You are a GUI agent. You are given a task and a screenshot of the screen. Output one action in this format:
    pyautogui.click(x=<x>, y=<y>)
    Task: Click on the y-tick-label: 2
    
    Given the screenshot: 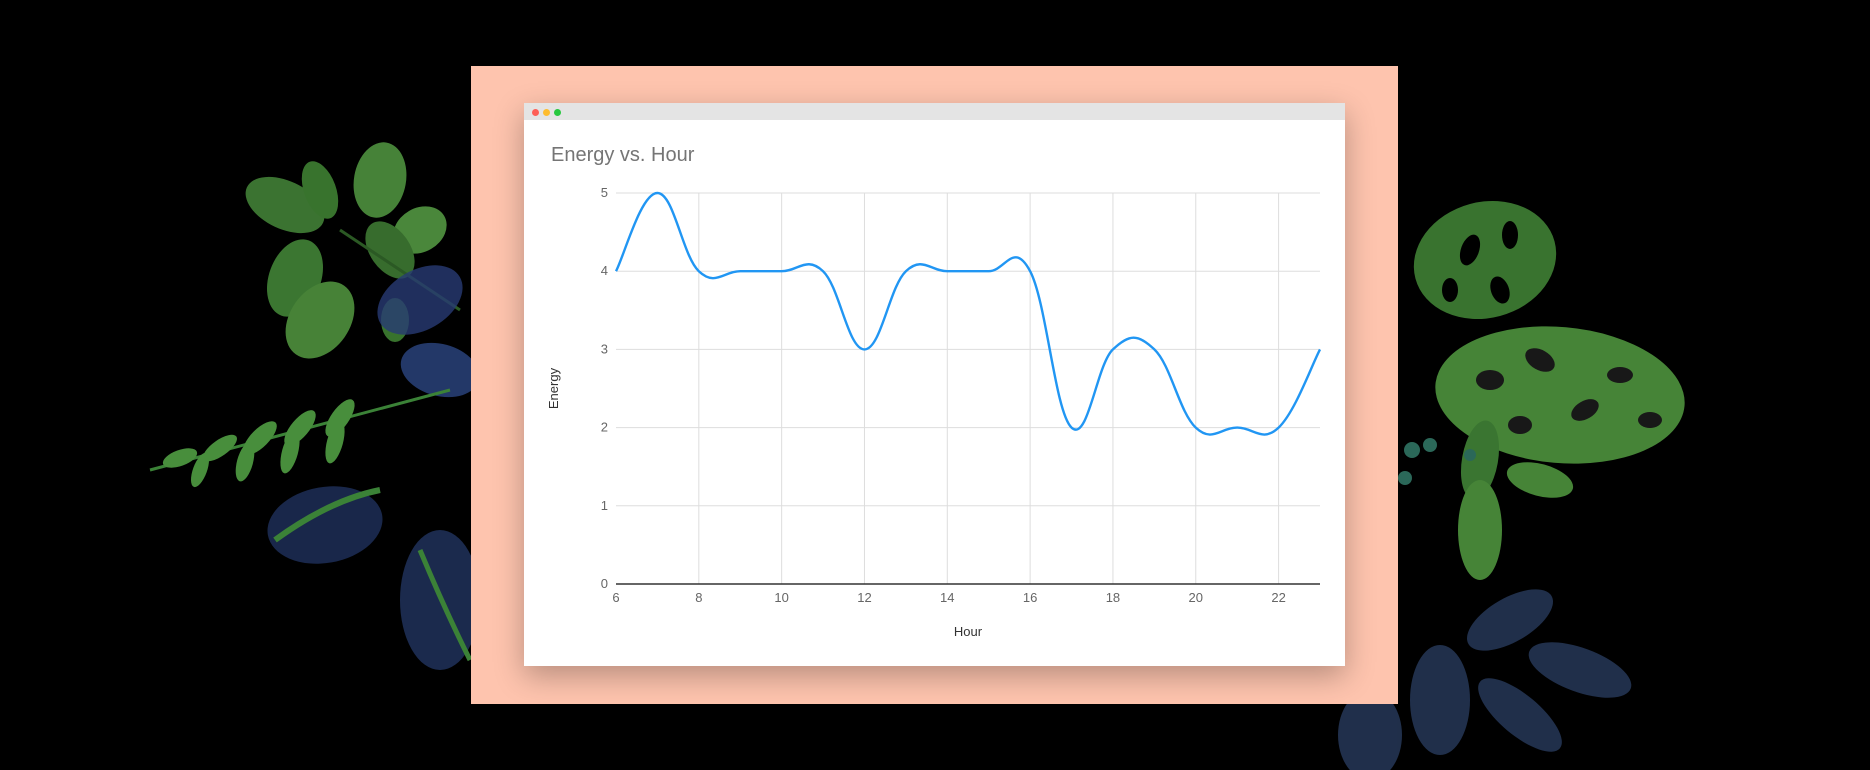 What is the action you would take?
    pyautogui.click(x=604, y=427)
    